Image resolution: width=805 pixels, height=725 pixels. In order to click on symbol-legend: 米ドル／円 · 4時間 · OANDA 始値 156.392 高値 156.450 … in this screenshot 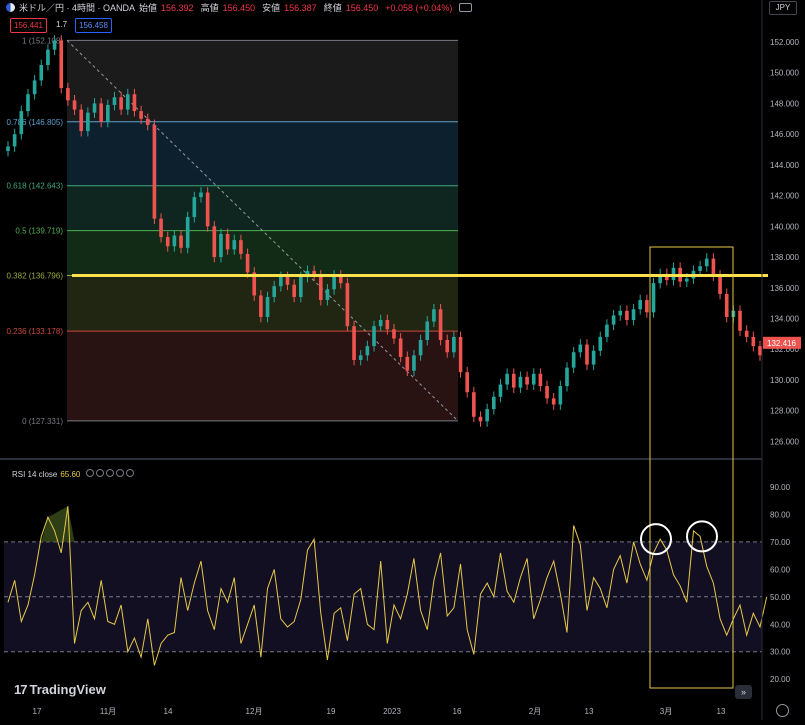, I will do `click(239, 7)`.